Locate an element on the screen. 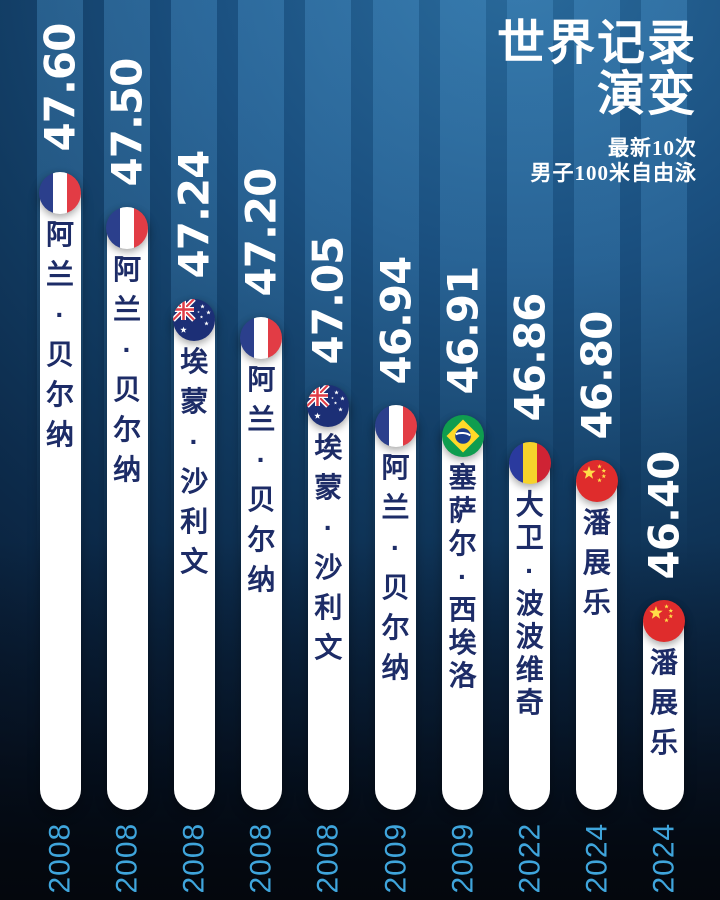 The image size is (720, 900). swimmer-name: 塞萨尔 · 西埃洛 is located at coordinates (462, 579).